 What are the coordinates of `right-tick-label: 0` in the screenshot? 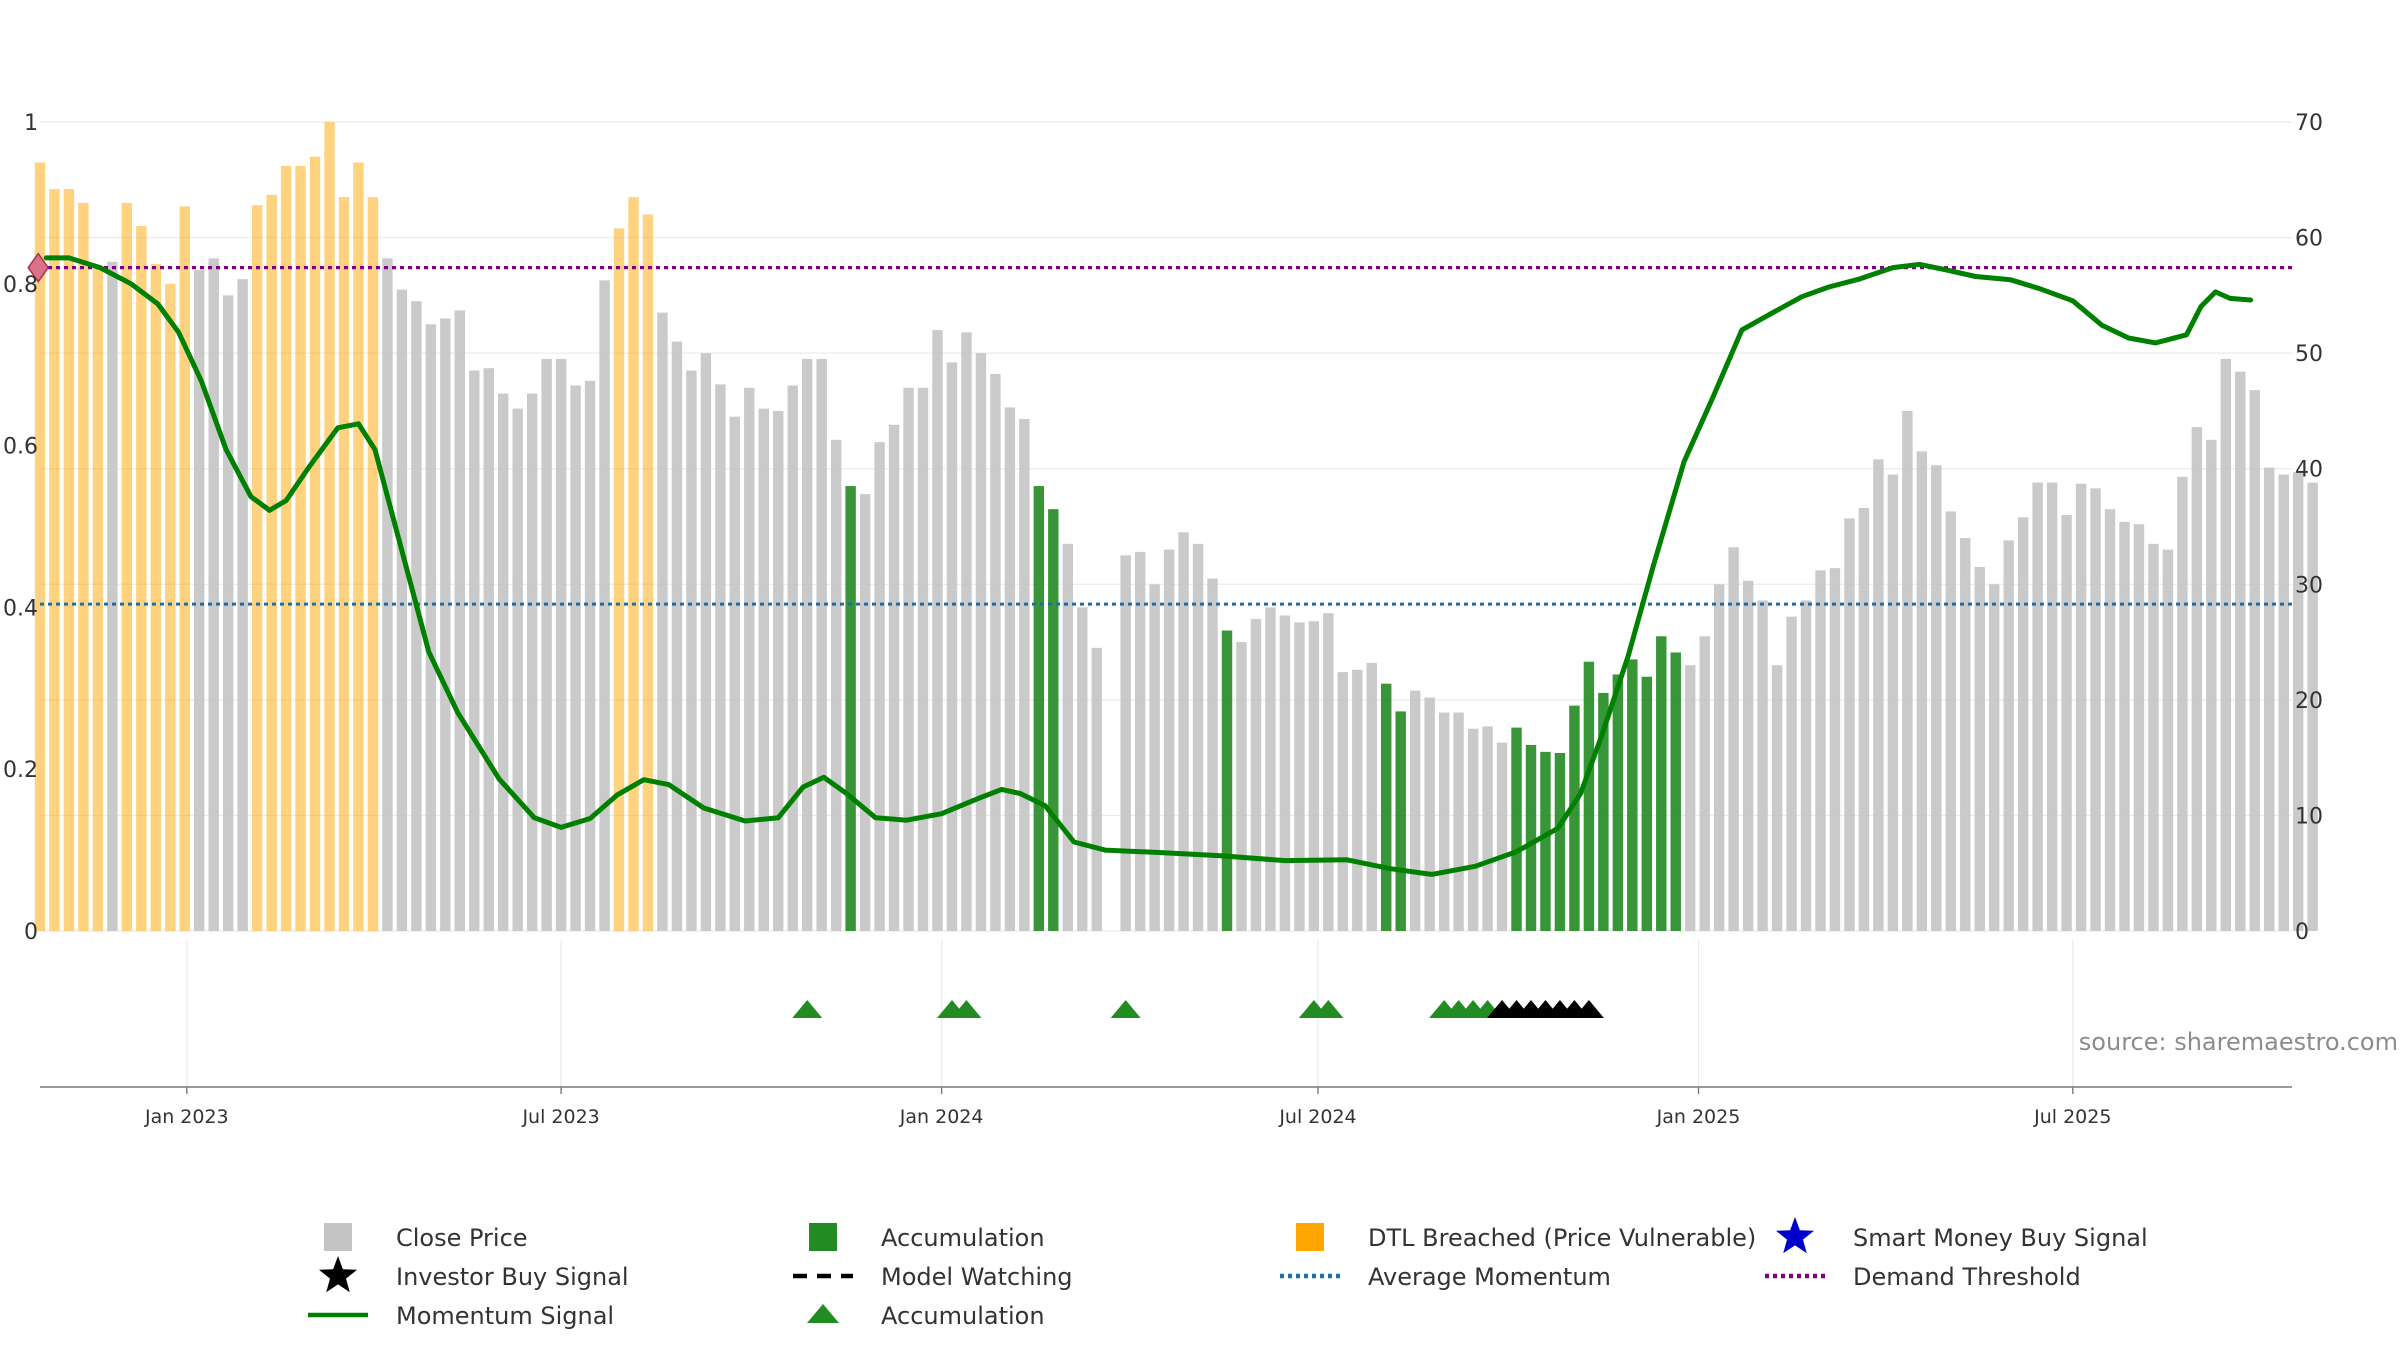 It's located at (2302, 932).